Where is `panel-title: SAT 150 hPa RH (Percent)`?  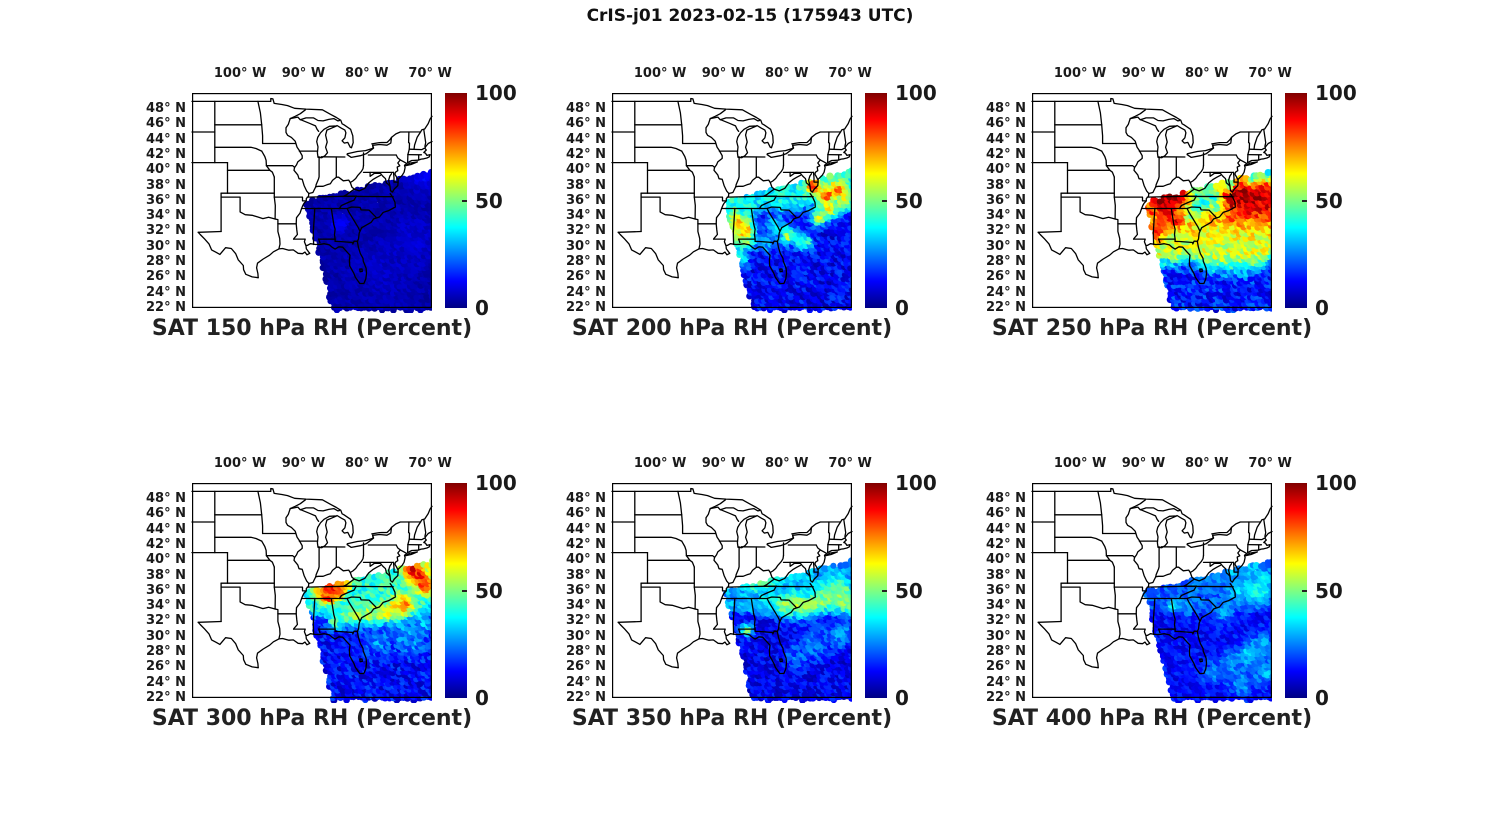 panel-title: SAT 150 hPa RH (Percent) is located at coordinates (312, 328).